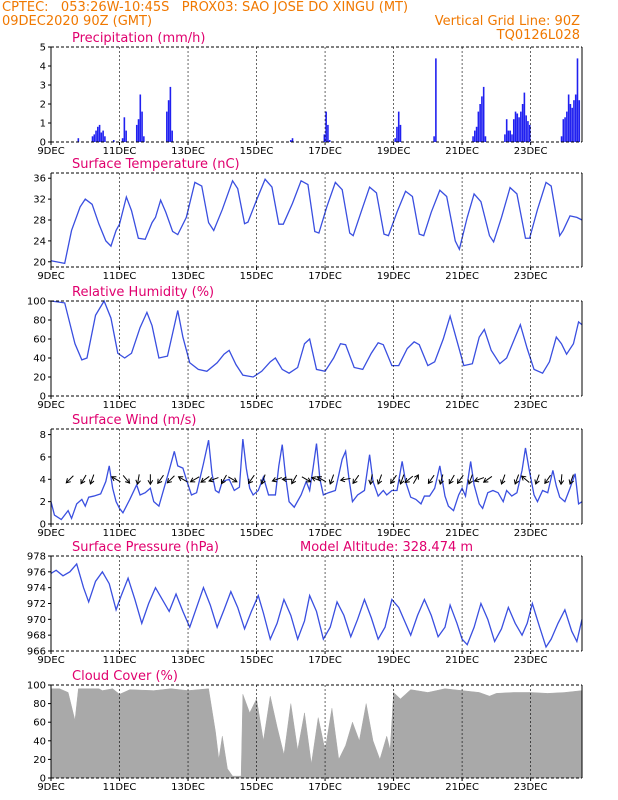 This screenshot has height=800, width=618. I want to click on y-tick-label: 36, so click(39, 179).